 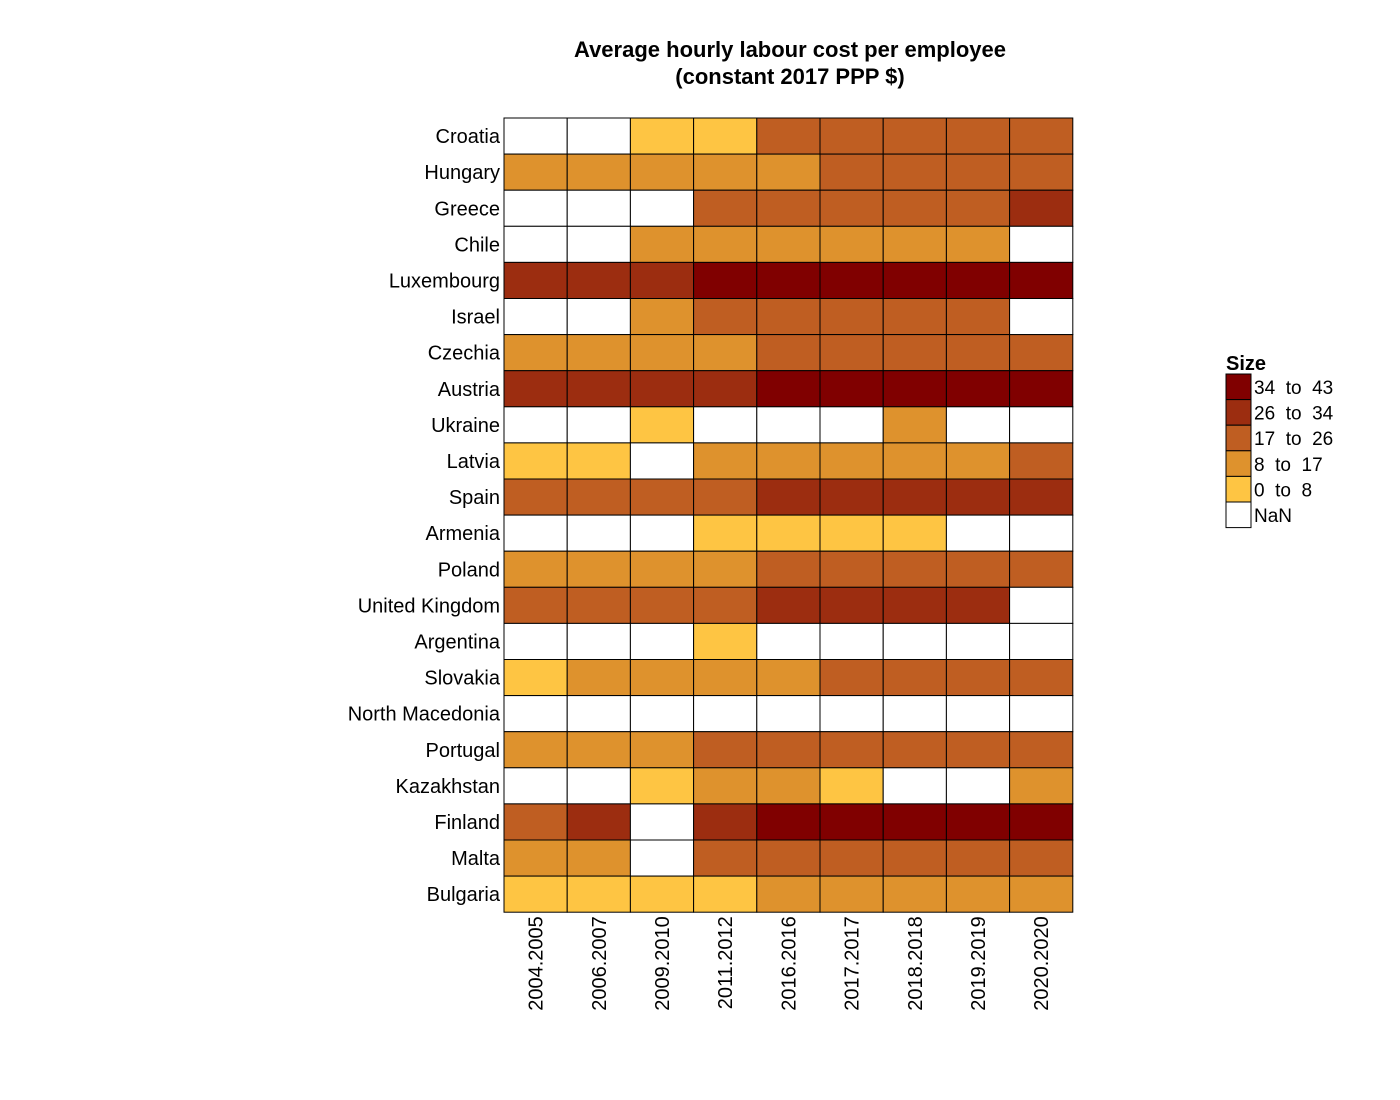 What do you see at coordinates (474, 498) in the screenshot?
I see `row-label: Spain` at bounding box center [474, 498].